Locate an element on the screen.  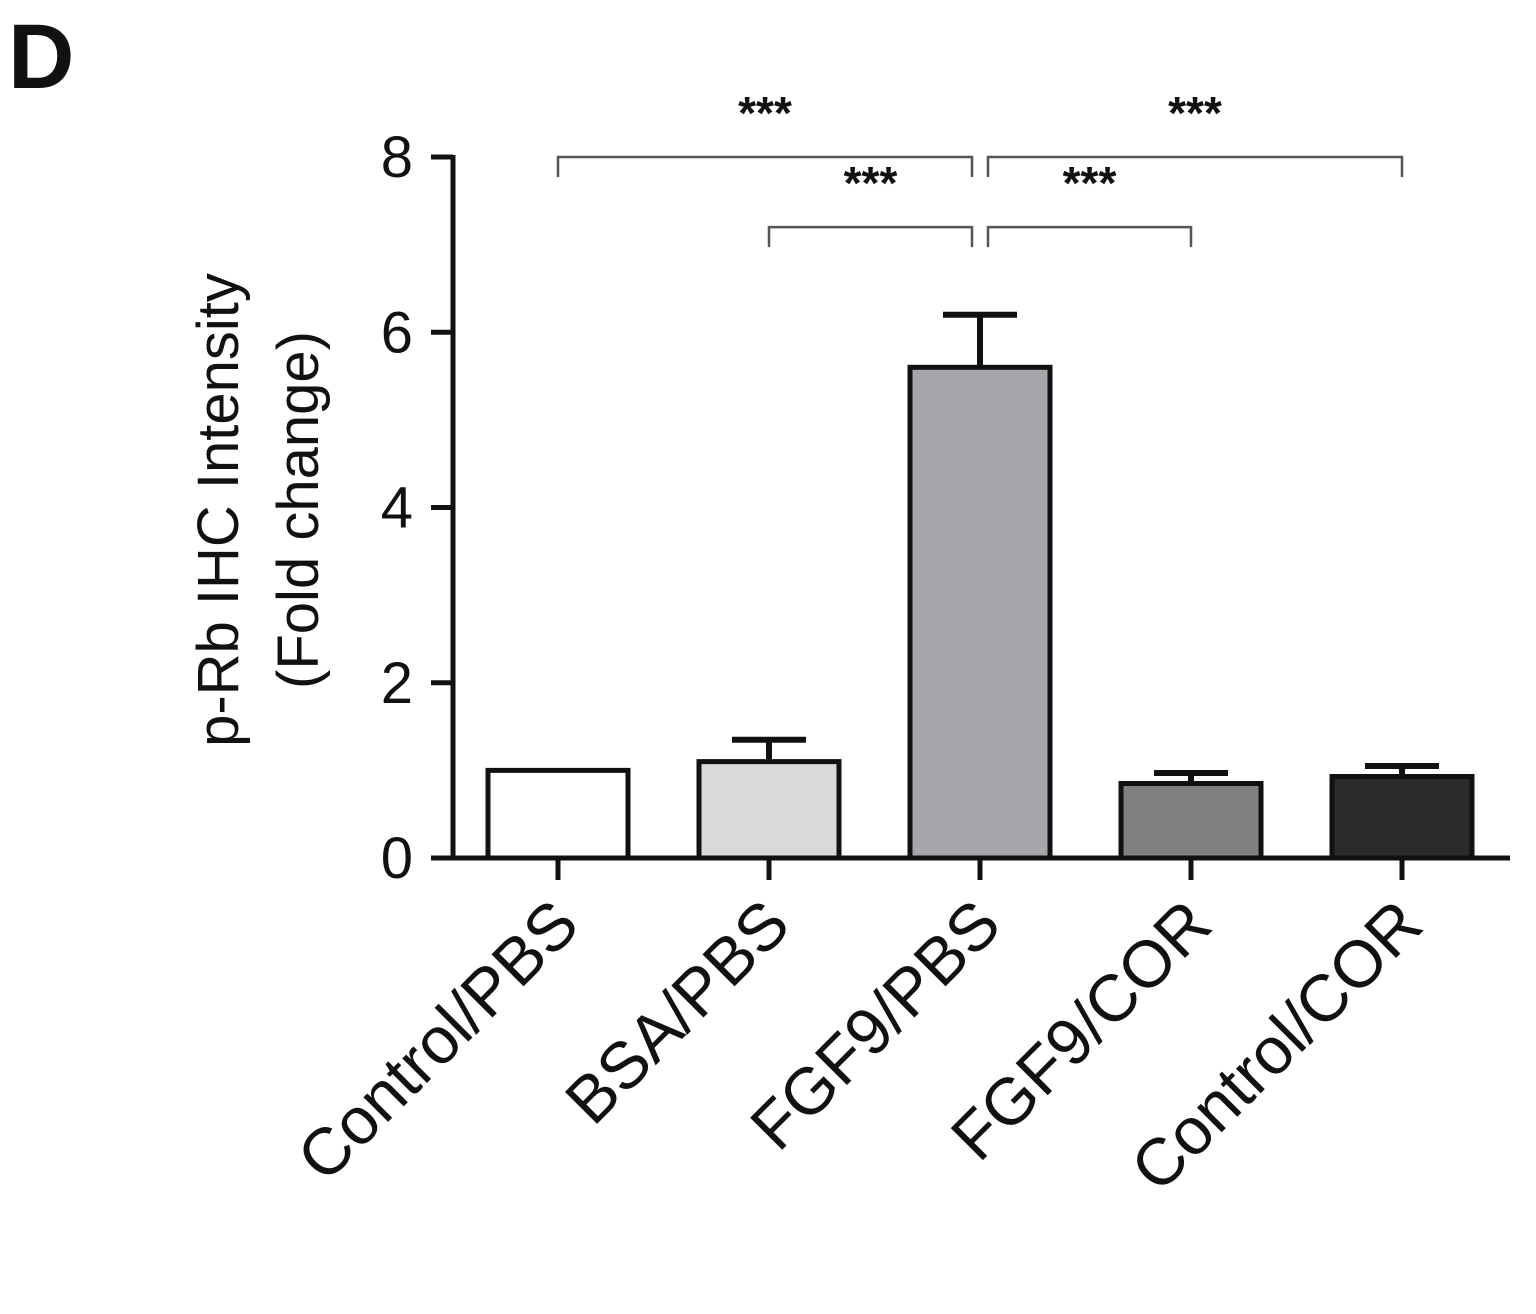
y-axis-label: p-Rb IHC Intensity (Fold change) is located at coordinates (258, 510).